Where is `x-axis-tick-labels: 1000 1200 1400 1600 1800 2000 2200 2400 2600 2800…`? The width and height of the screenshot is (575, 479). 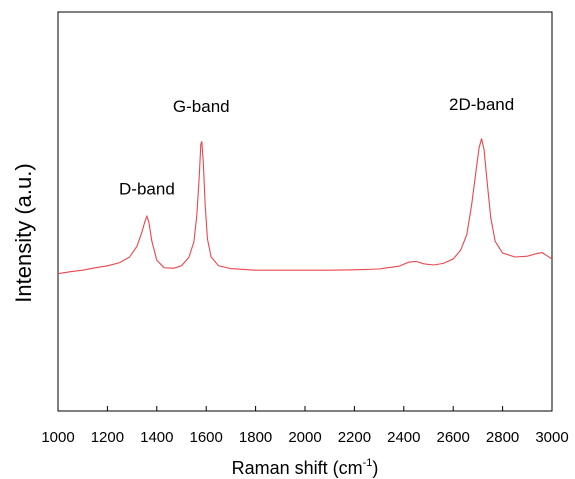 x-axis-tick-labels: 1000 1200 1400 1600 1800 2000 2200 2400 2600 2800… is located at coordinates (304, 437).